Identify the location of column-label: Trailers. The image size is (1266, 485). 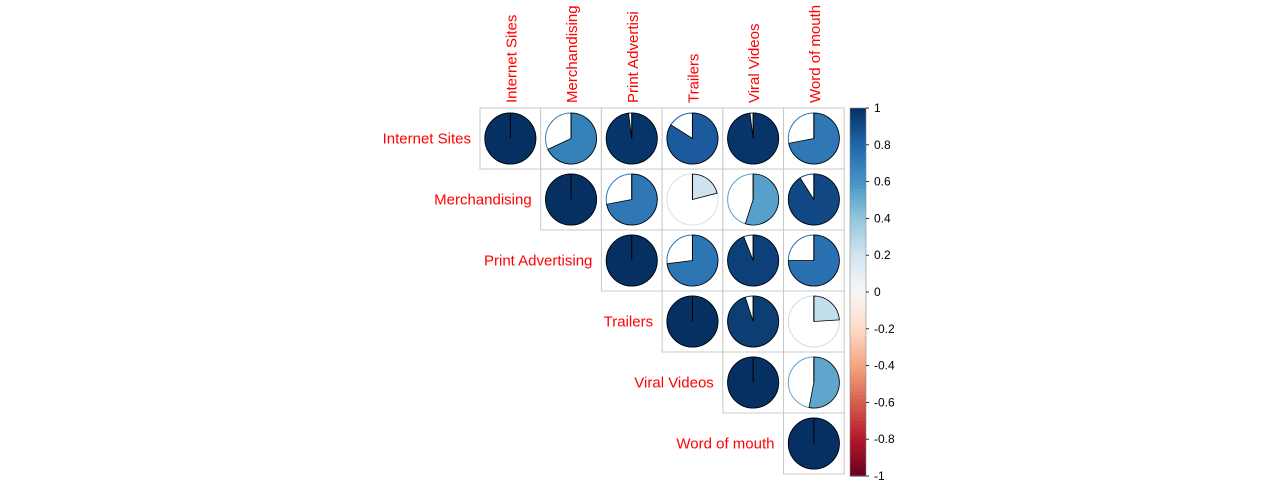
(693, 78).